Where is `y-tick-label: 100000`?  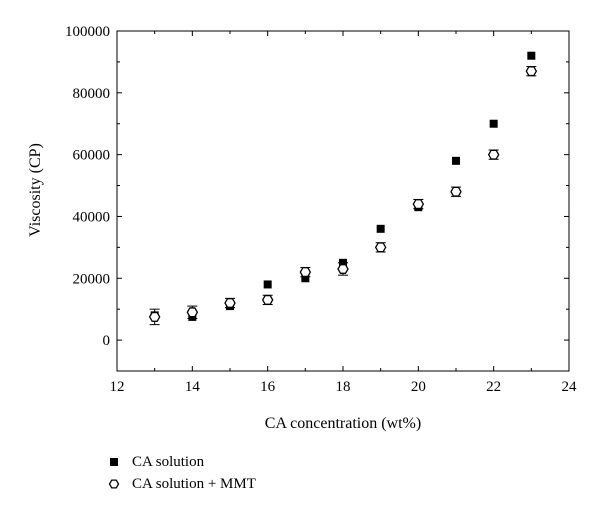 y-tick-label: 100000 is located at coordinates (87, 32).